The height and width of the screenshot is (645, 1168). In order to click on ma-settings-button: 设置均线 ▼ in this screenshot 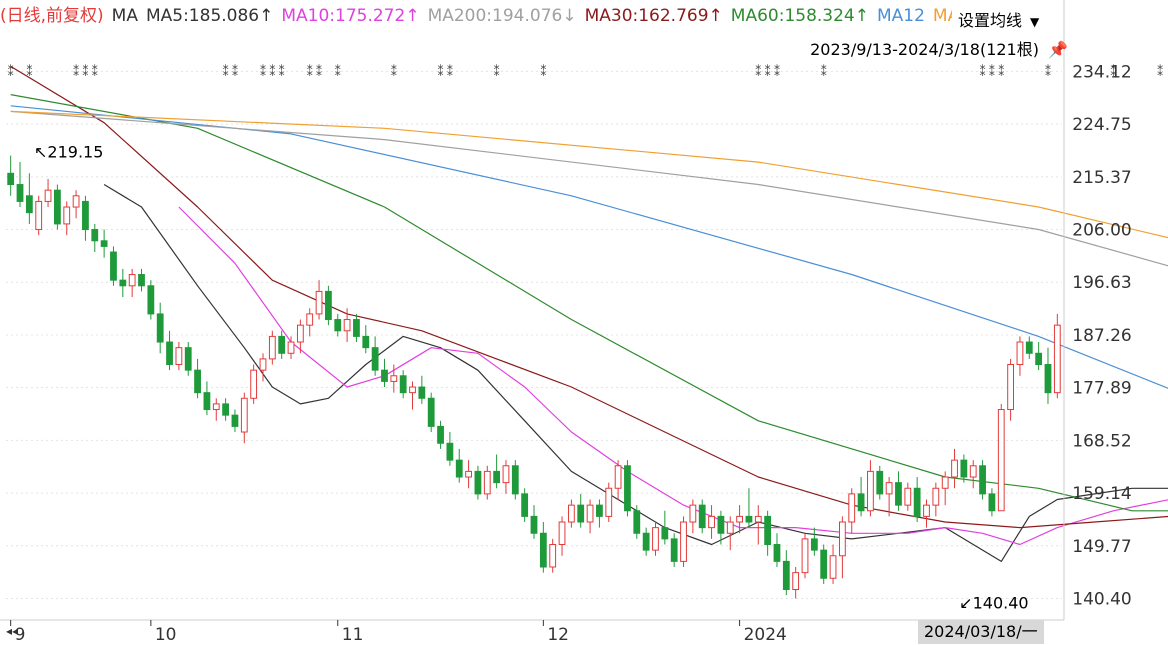, I will do `click(999, 21)`.